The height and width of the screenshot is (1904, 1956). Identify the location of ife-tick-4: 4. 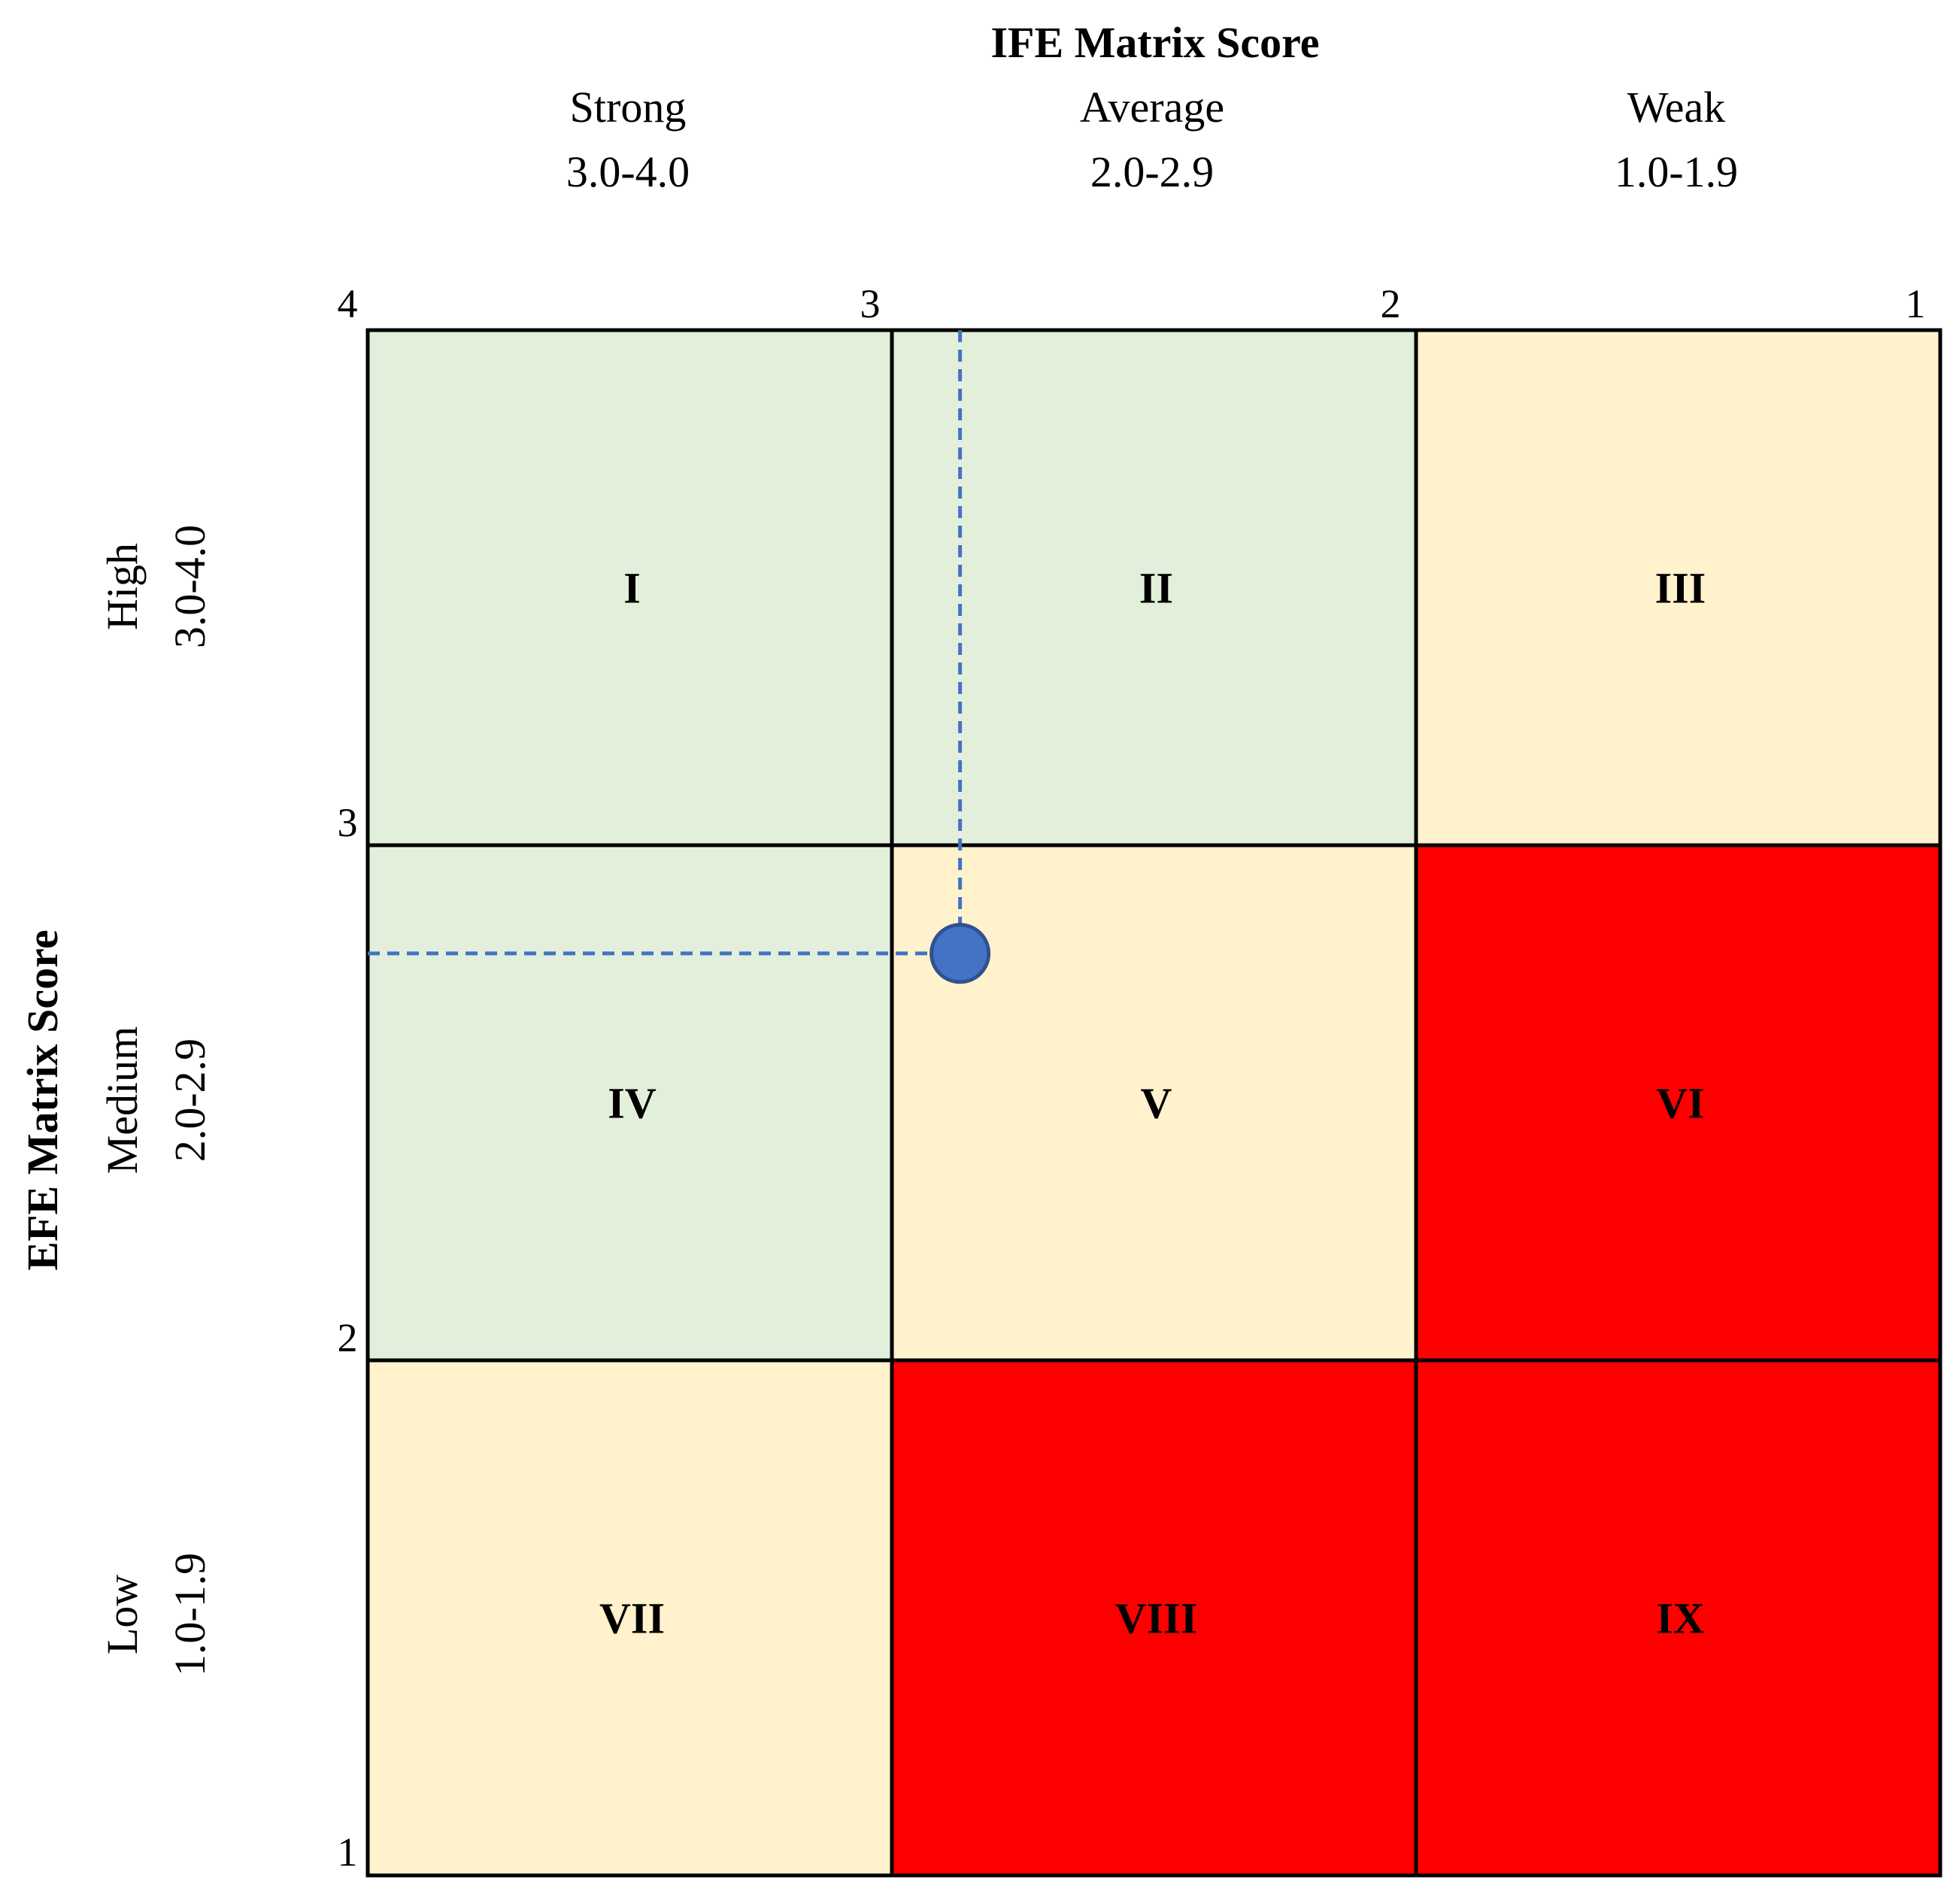
(348, 303).